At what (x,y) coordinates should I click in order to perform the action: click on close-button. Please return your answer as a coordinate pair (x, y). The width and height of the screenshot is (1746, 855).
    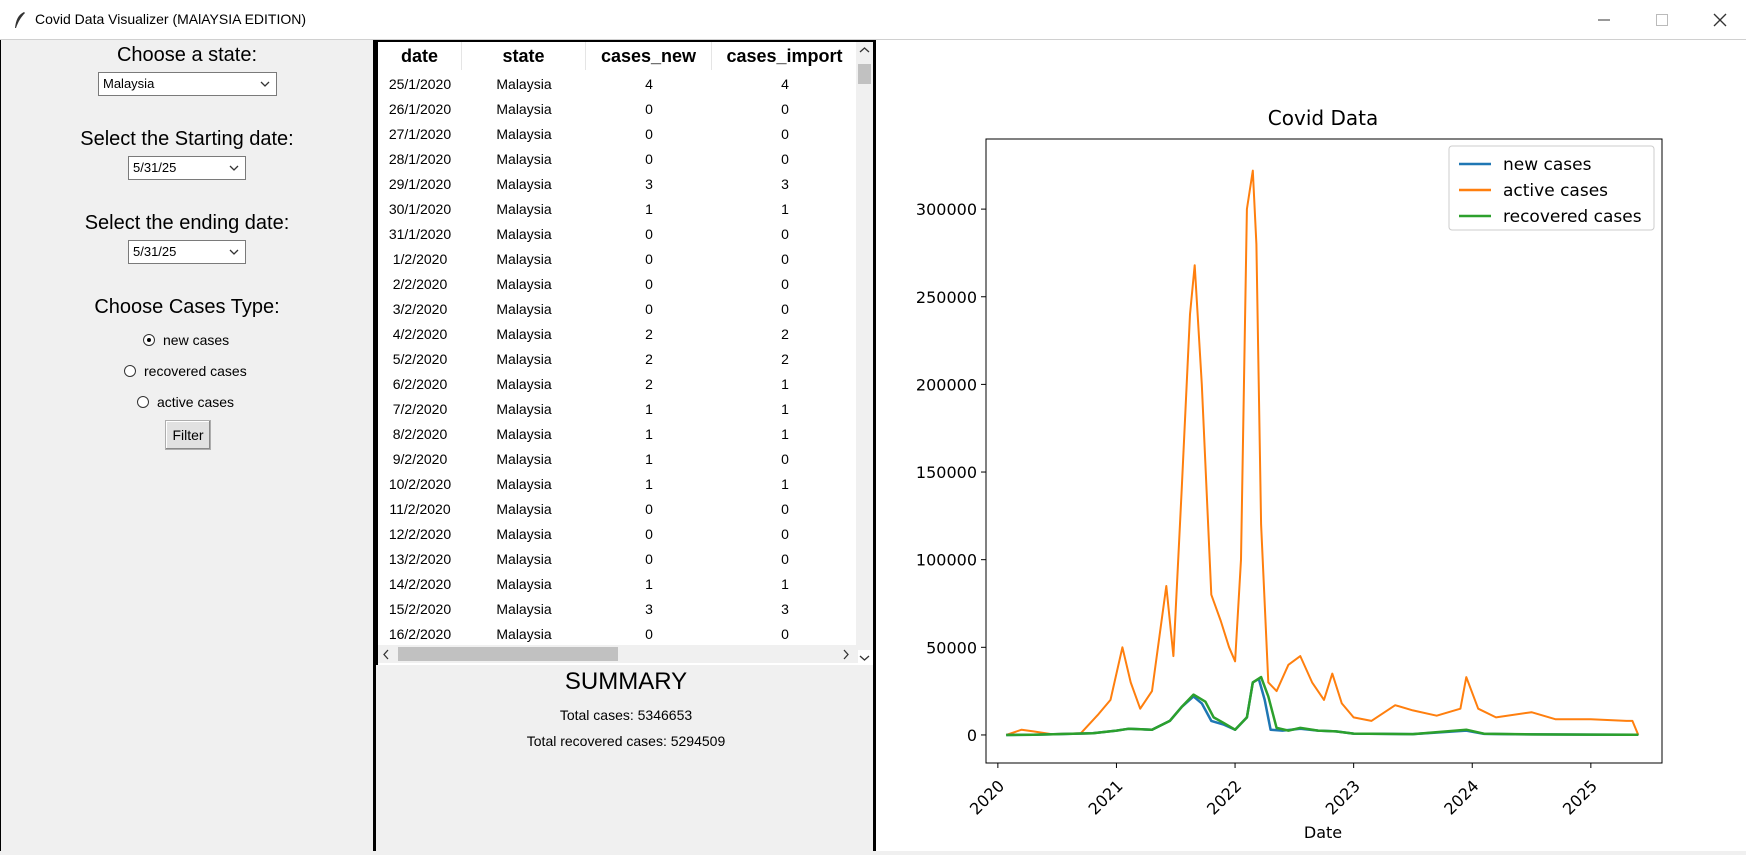
    Looking at the image, I should click on (1718, 20).